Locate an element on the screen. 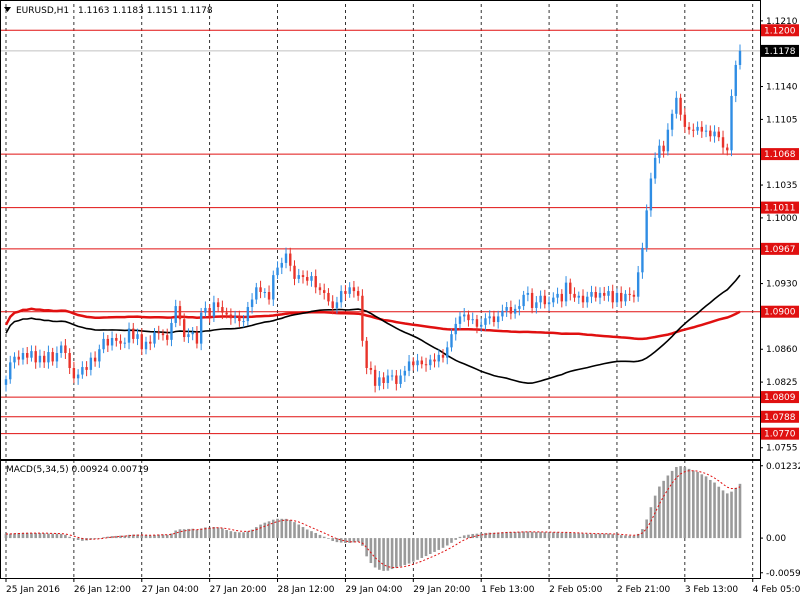  moving-average-red is located at coordinates (372, 324).